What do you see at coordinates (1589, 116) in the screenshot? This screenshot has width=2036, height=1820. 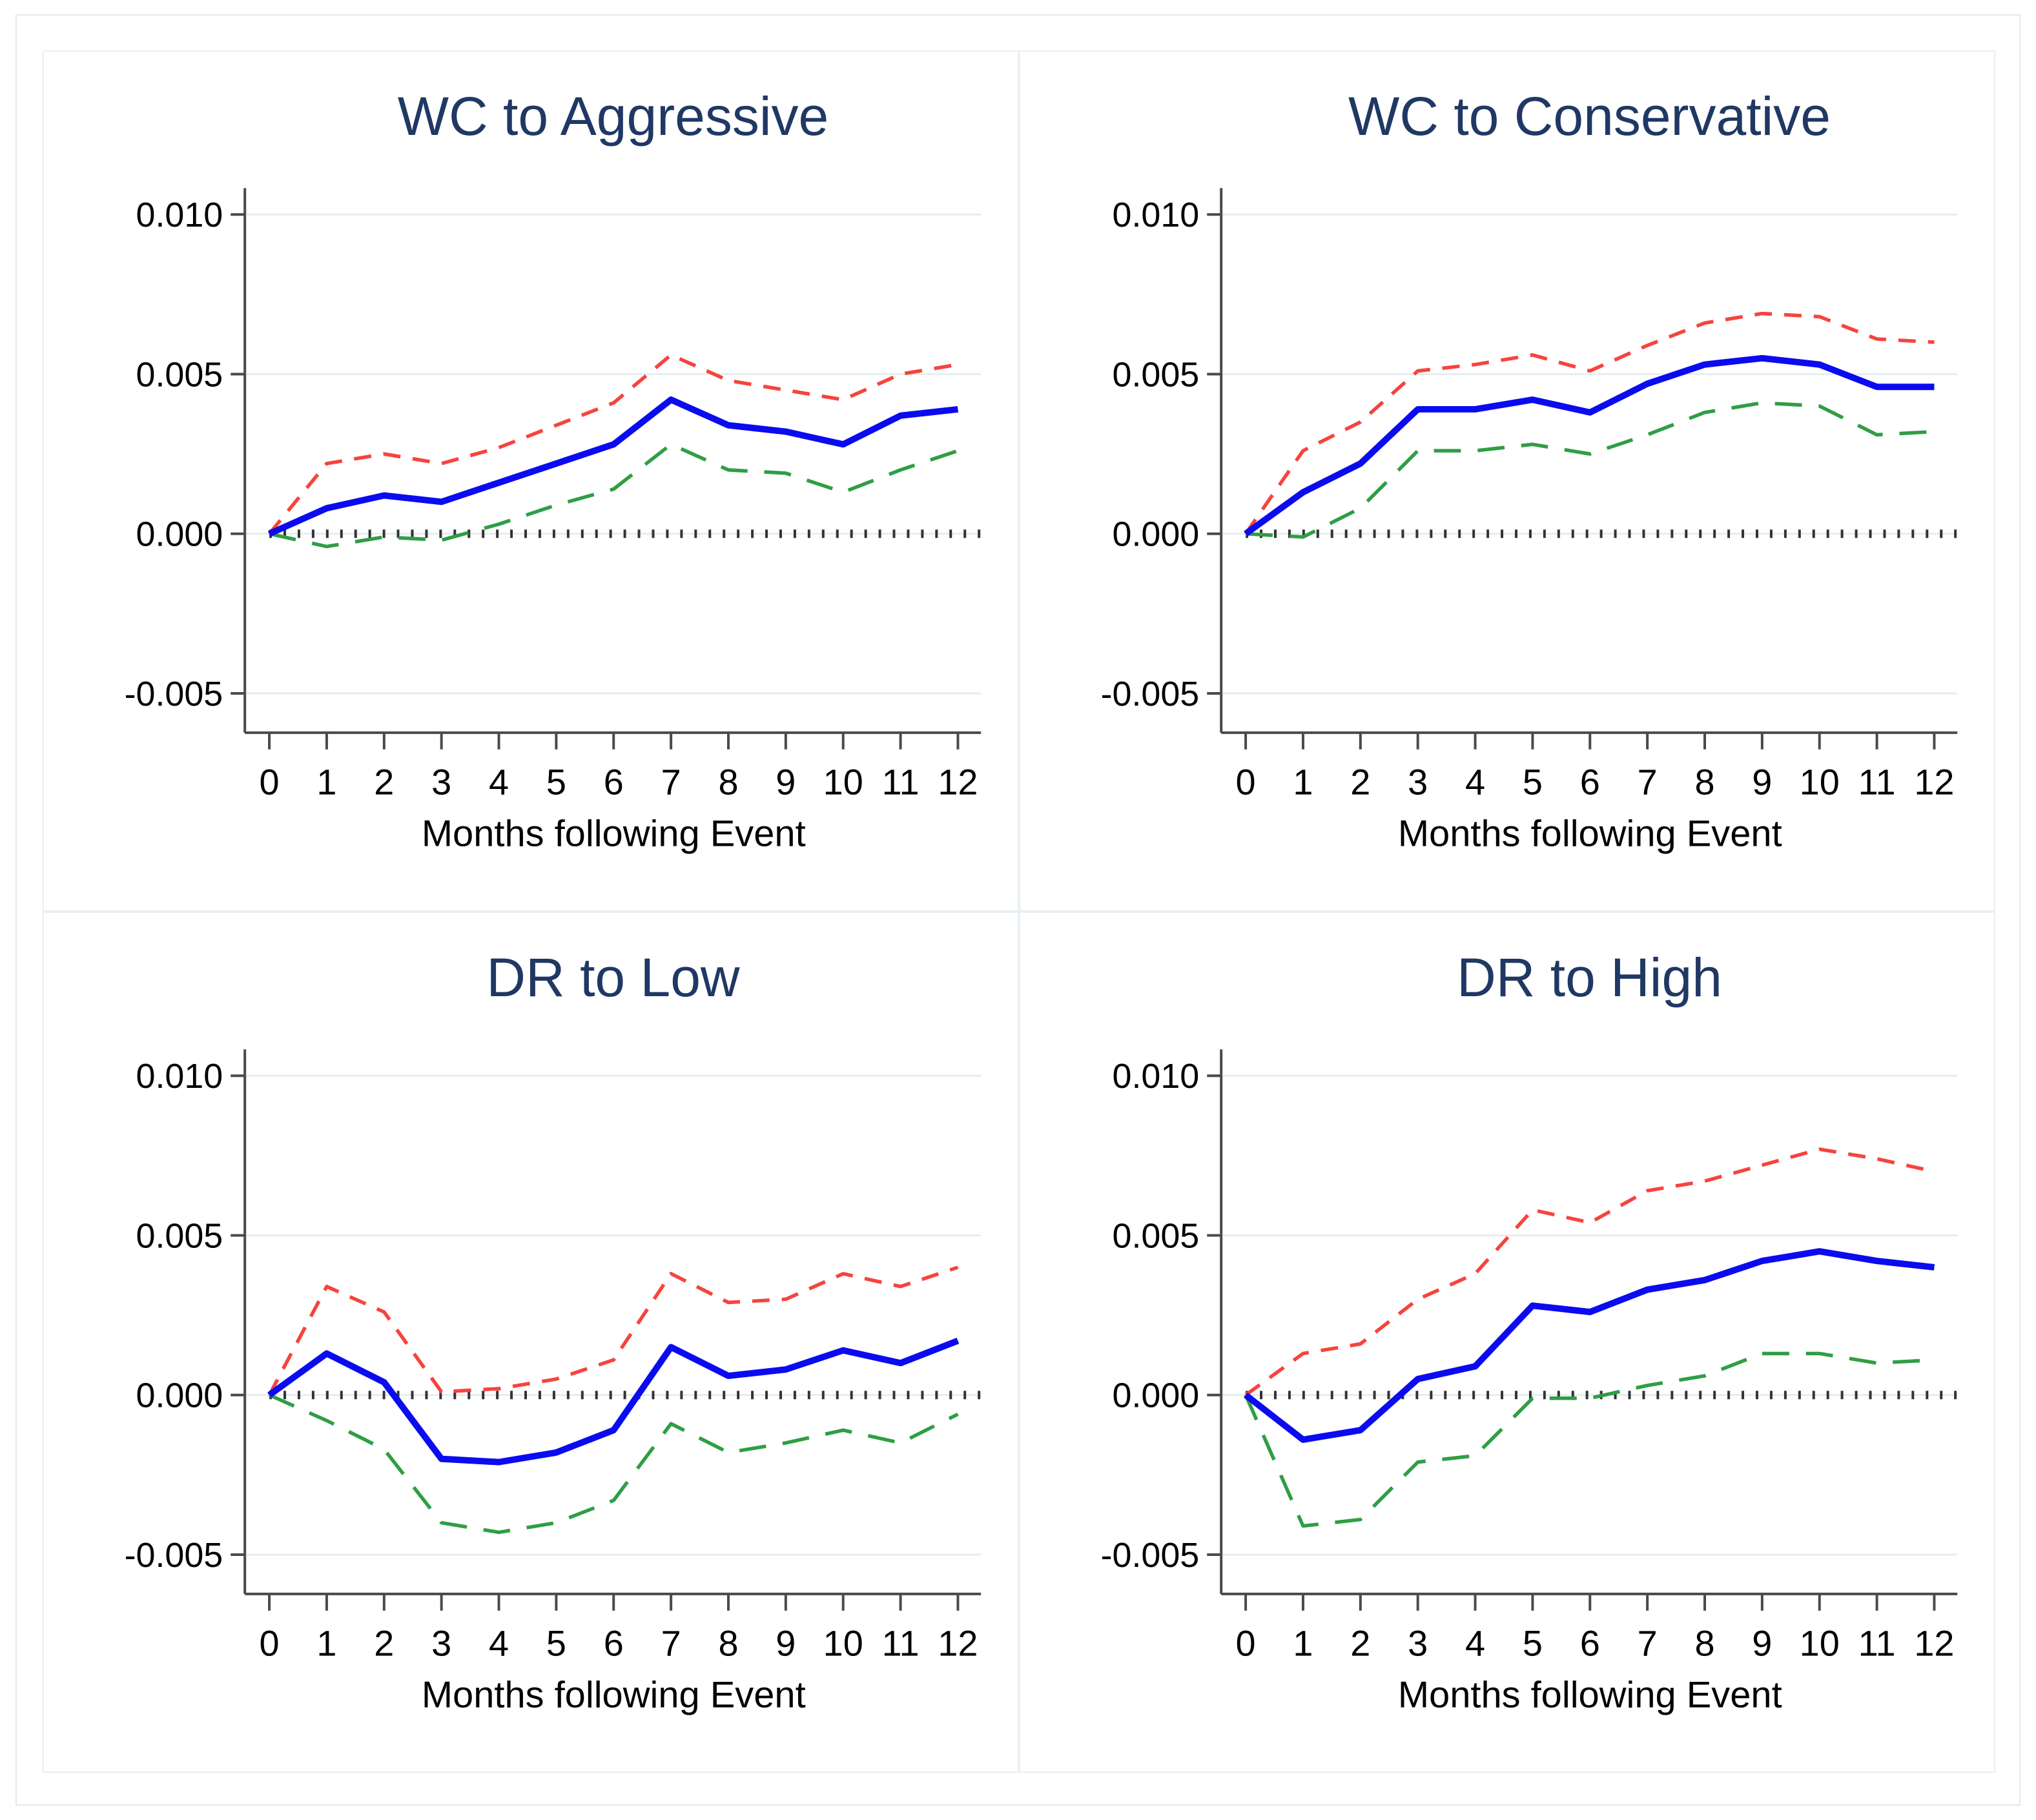 I see `panel-title: WC to Conservative` at bounding box center [1589, 116].